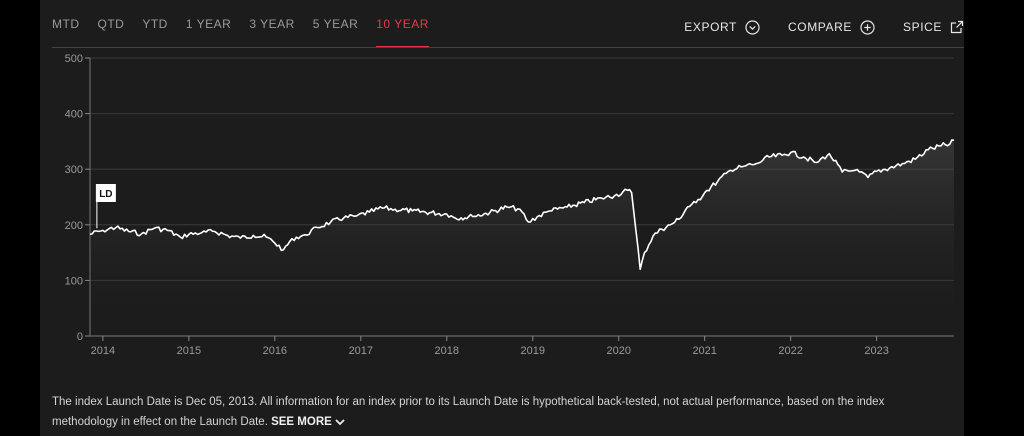 The width and height of the screenshot is (1024, 436). What do you see at coordinates (867, 27) in the screenshot?
I see `plus-circle-icon` at bounding box center [867, 27].